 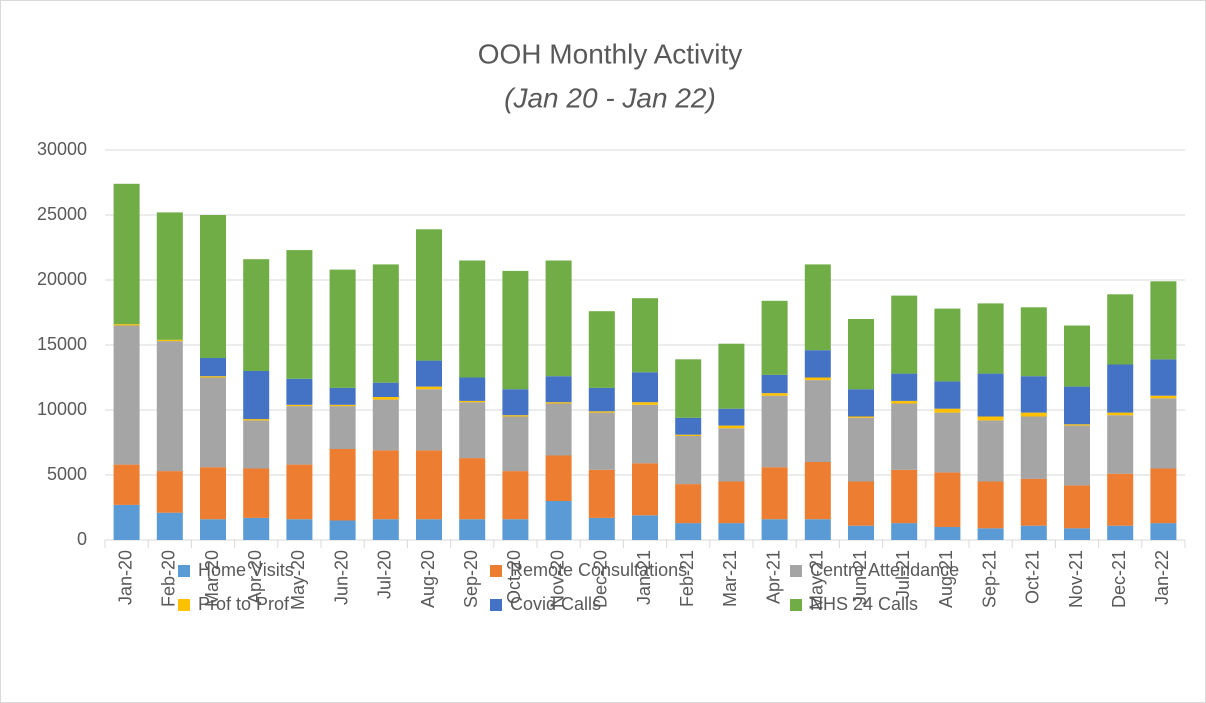 I want to click on y-tick-label: 20000, so click(x=62, y=279).